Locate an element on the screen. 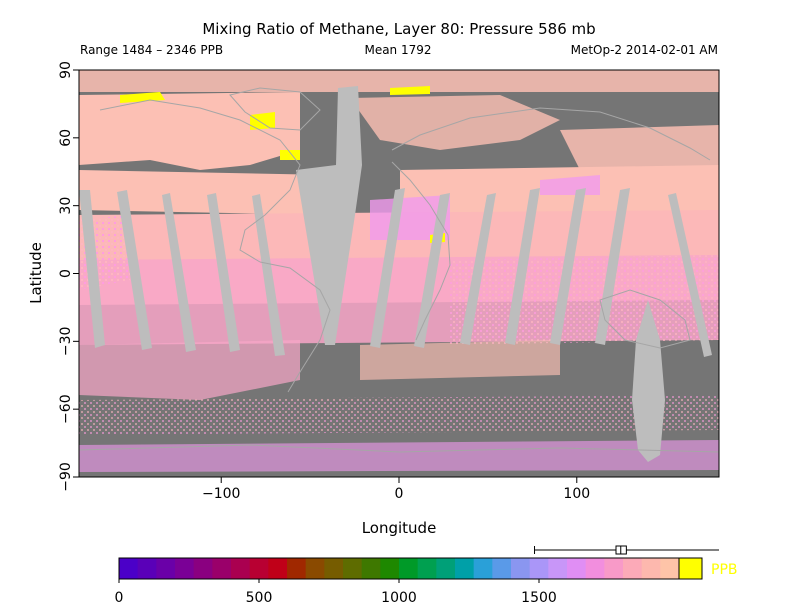  x-axis-label: Longitude is located at coordinates (399, 528).